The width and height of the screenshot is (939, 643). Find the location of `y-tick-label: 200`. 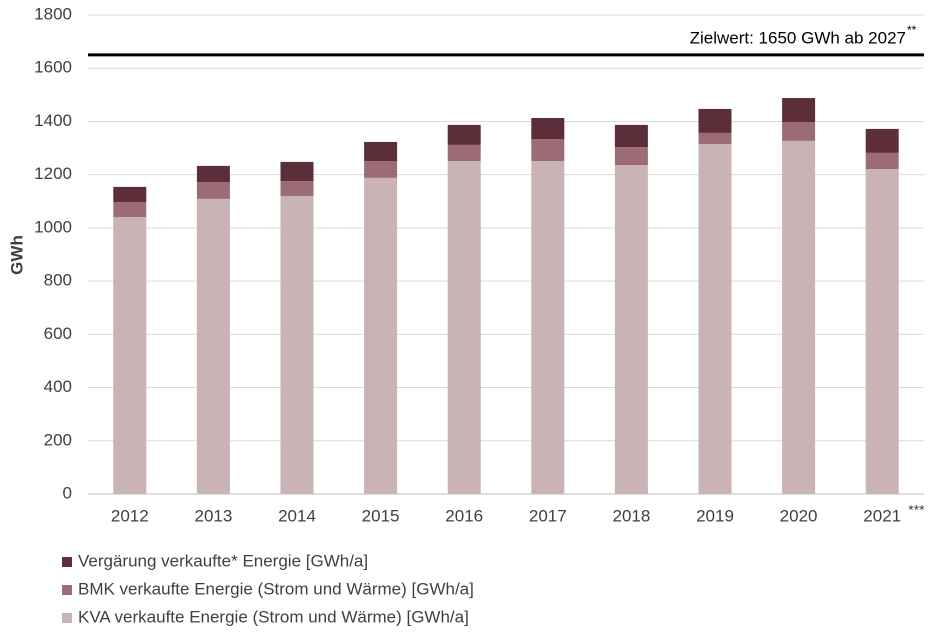

y-tick-label: 200 is located at coordinates (58, 439).